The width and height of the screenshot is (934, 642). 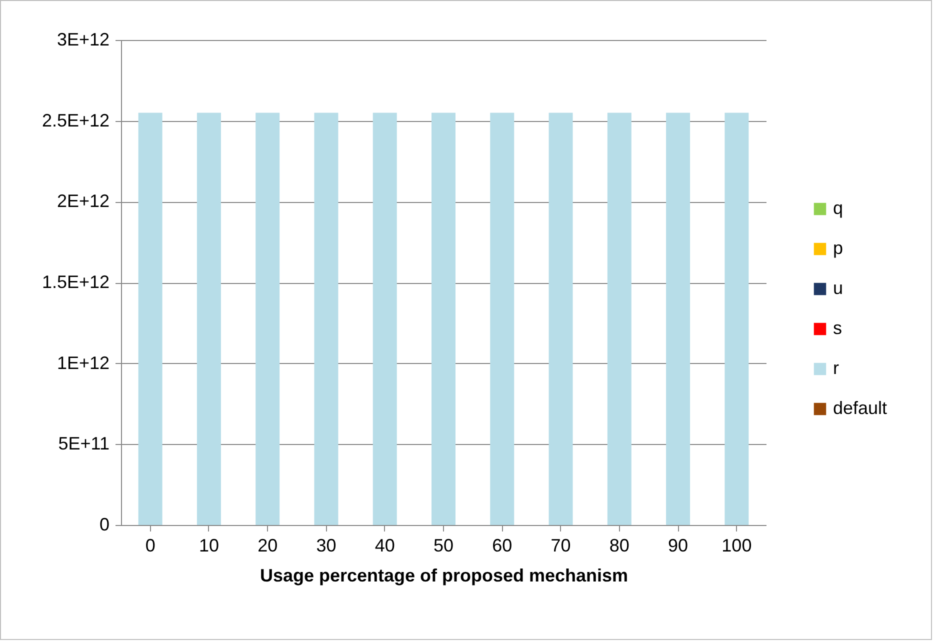 What do you see at coordinates (619, 546) in the screenshot?
I see `x-tick-label: 80` at bounding box center [619, 546].